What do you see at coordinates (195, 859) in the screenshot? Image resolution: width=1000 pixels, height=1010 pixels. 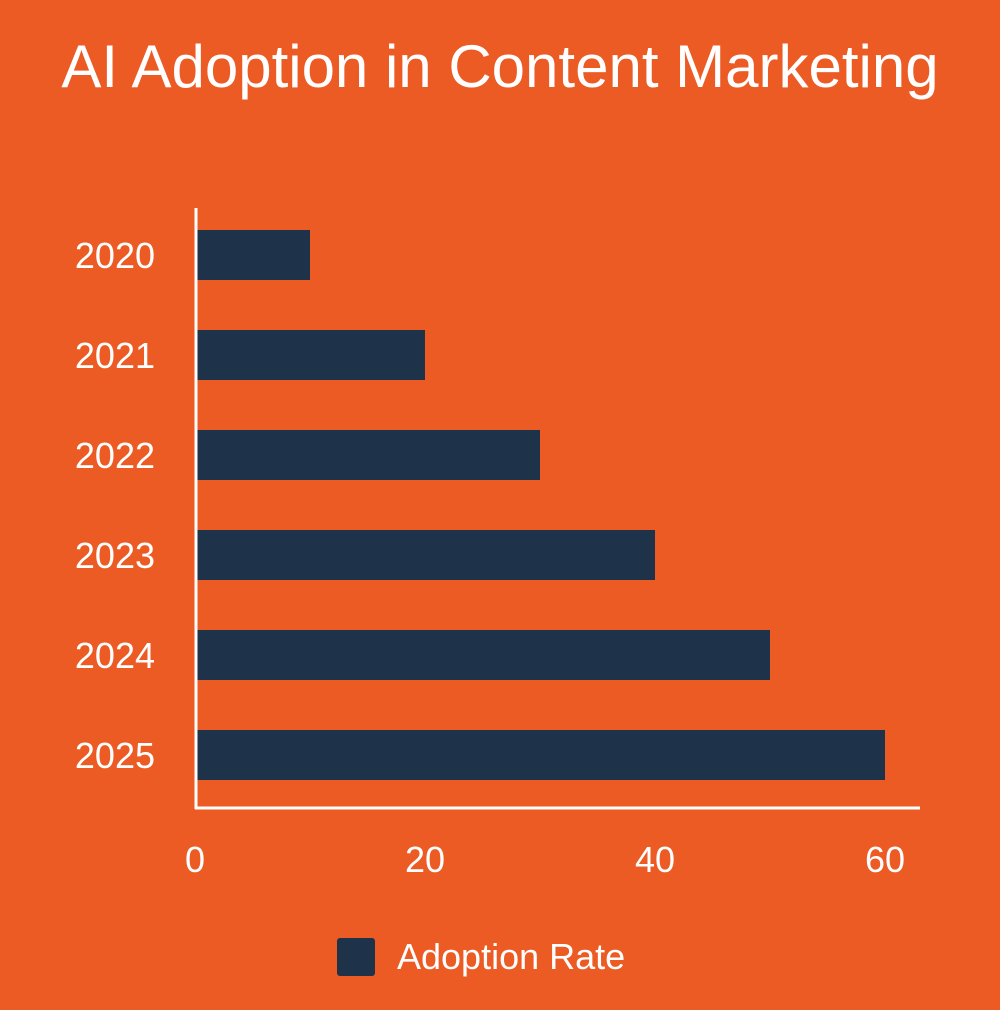 I see `x-tick-label: 0` at bounding box center [195, 859].